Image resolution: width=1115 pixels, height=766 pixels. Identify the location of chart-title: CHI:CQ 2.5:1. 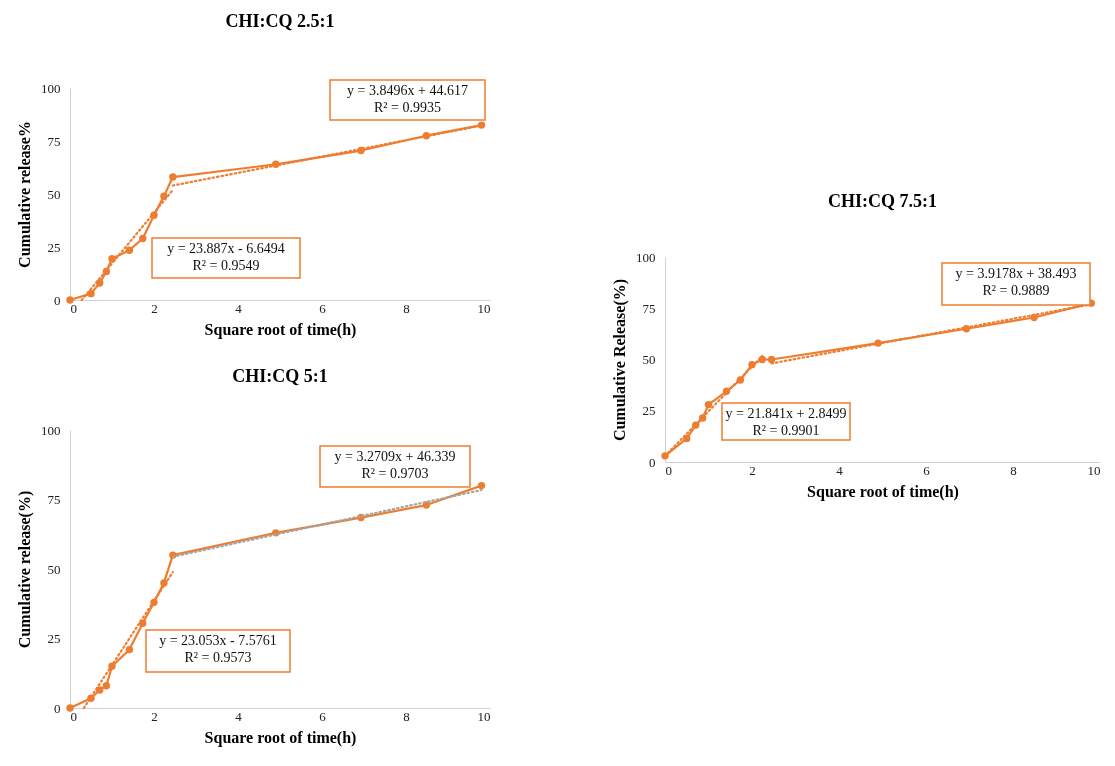
(280, 21).